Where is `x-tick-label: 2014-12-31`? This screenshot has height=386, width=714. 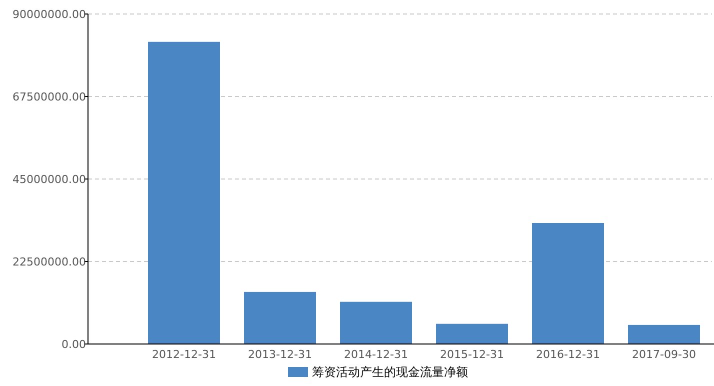
x-tick-label: 2014-12-31 is located at coordinates (376, 354).